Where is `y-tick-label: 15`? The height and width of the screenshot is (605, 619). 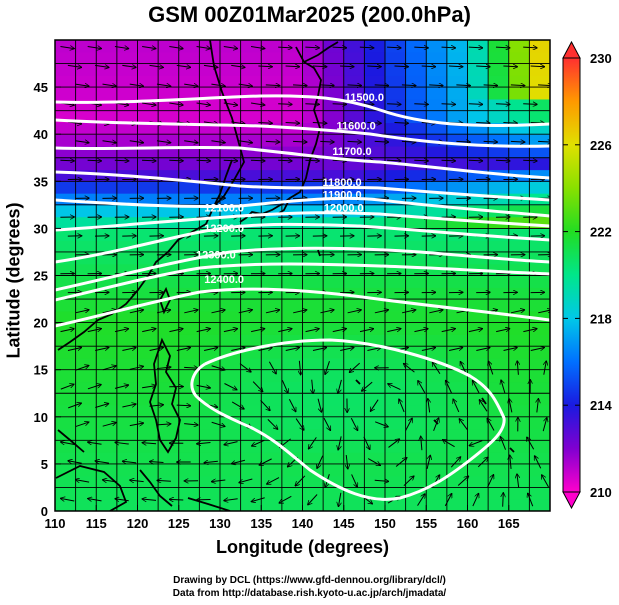
y-tick-label: 15 is located at coordinates (41, 370).